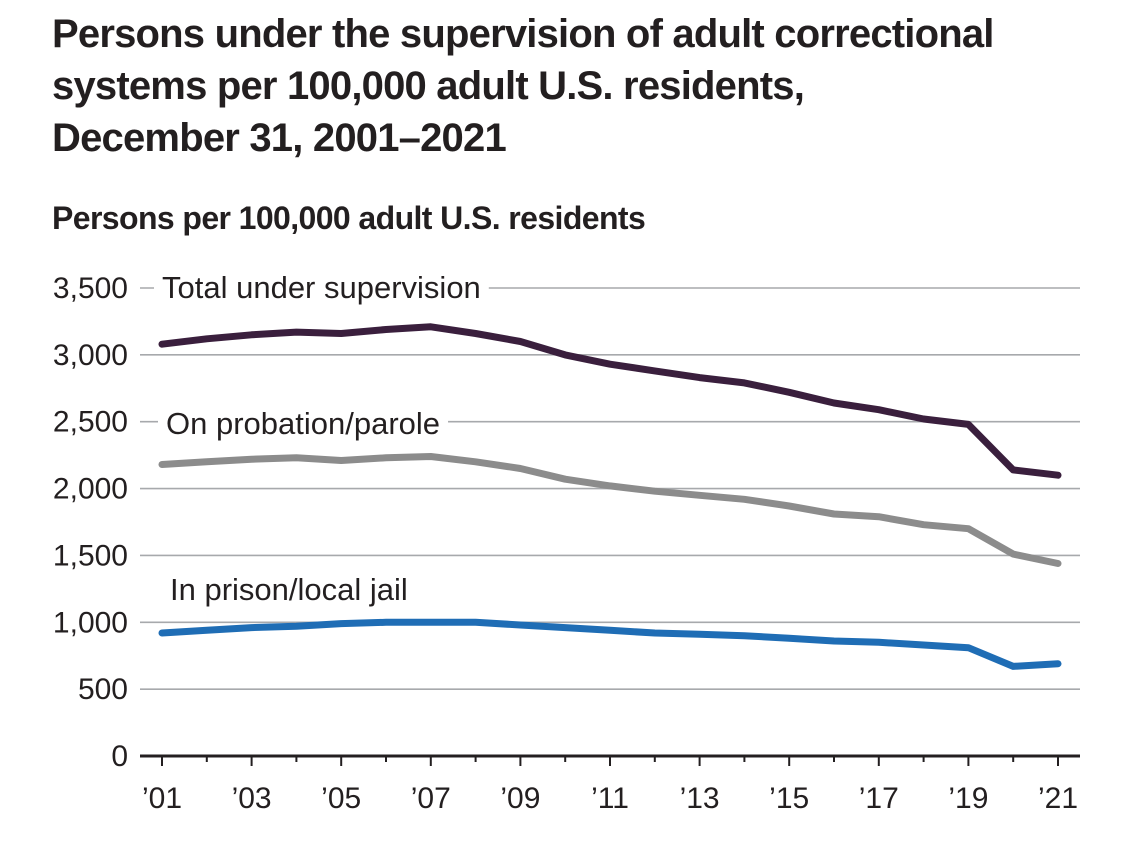 The width and height of the screenshot is (1138, 850). Describe the element at coordinates (700, 798) in the screenshot. I see `x-tick-label: ’13` at that location.